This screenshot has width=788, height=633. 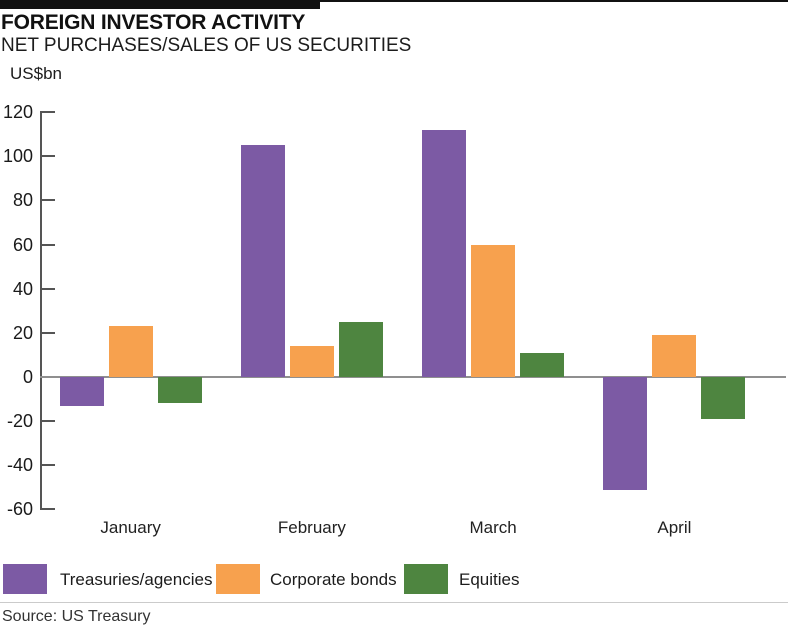 What do you see at coordinates (333, 579) in the screenshot?
I see `legend-label-corporate-bonds: Corporate bonds` at bounding box center [333, 579].